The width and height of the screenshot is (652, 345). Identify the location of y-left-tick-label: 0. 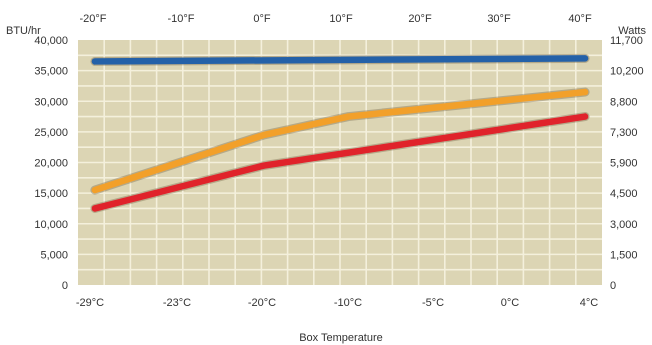
(65, 286).